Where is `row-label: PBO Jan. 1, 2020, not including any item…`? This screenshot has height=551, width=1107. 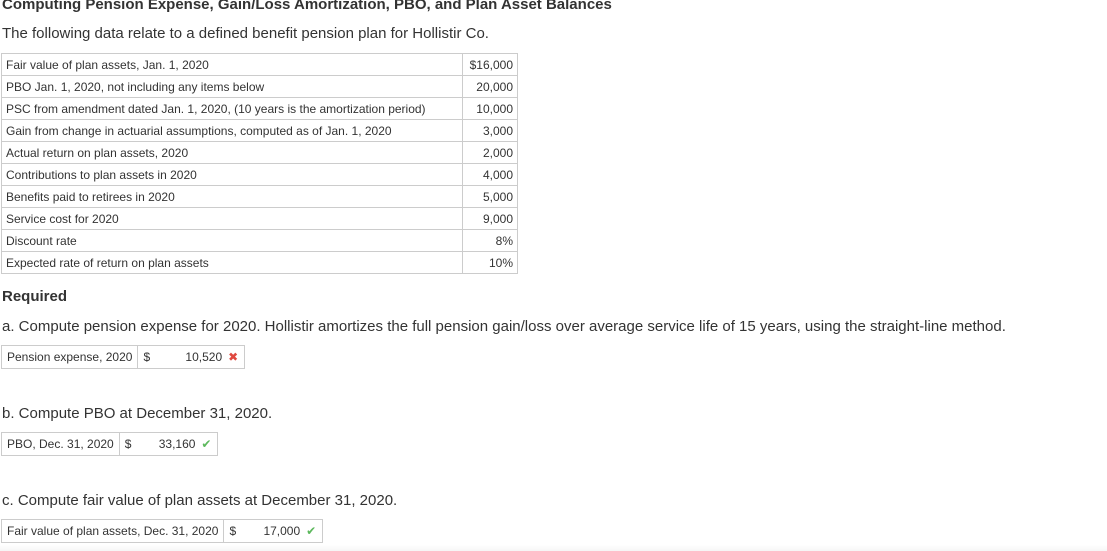
row-label: PBO Jan. 1, 2020, not including any item… is located at coordinates (232, 86).